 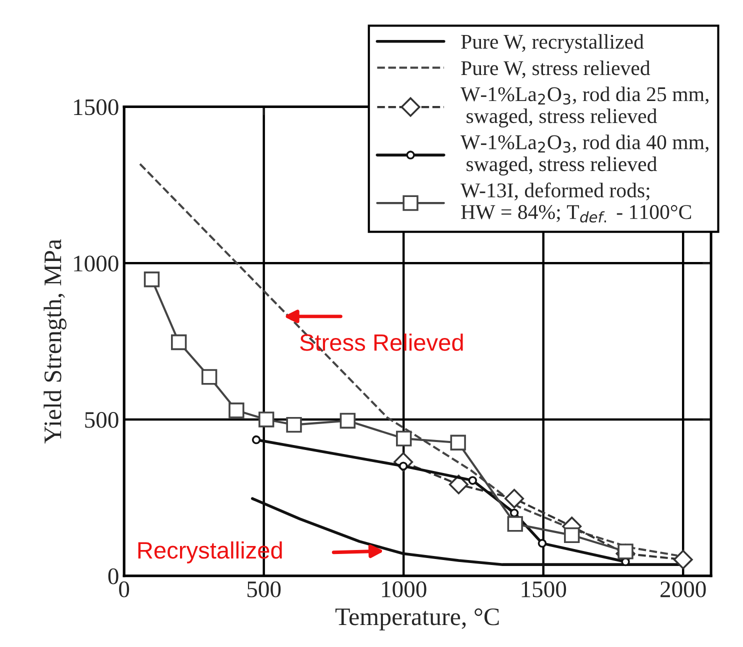 What do you see at coordinates (584, 107) in the screenshot?
I see `legend-label: W-1%La$_{2}$O$_{3}$, rod dia 25 mm, swaged, stress relieved` at bounding box center [584, 107].